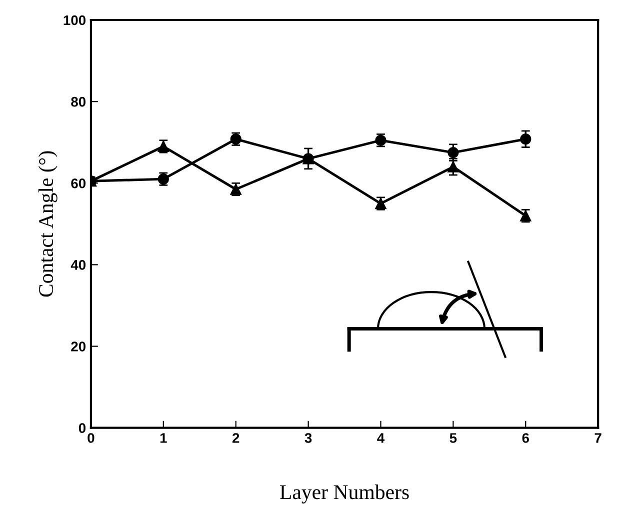  What do you see at coordinates (91, 438) in the screenshot?
I see `x-tick-label: 0` at bounding box center [91, 438].